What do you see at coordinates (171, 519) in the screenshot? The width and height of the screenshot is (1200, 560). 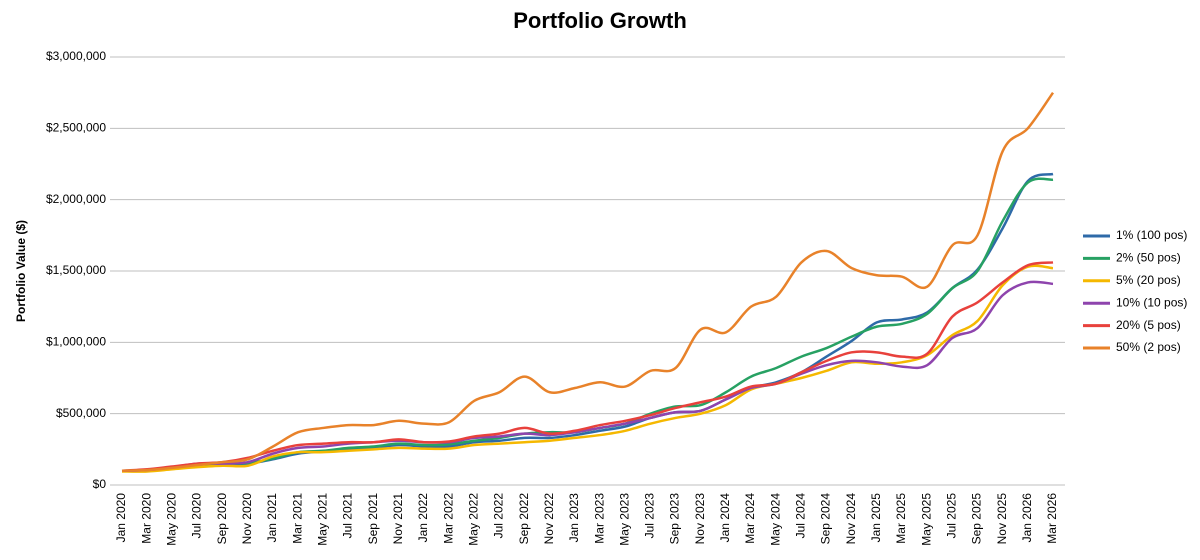 I see `x-tick-label: May 2020` at bounding box center [171, 519].